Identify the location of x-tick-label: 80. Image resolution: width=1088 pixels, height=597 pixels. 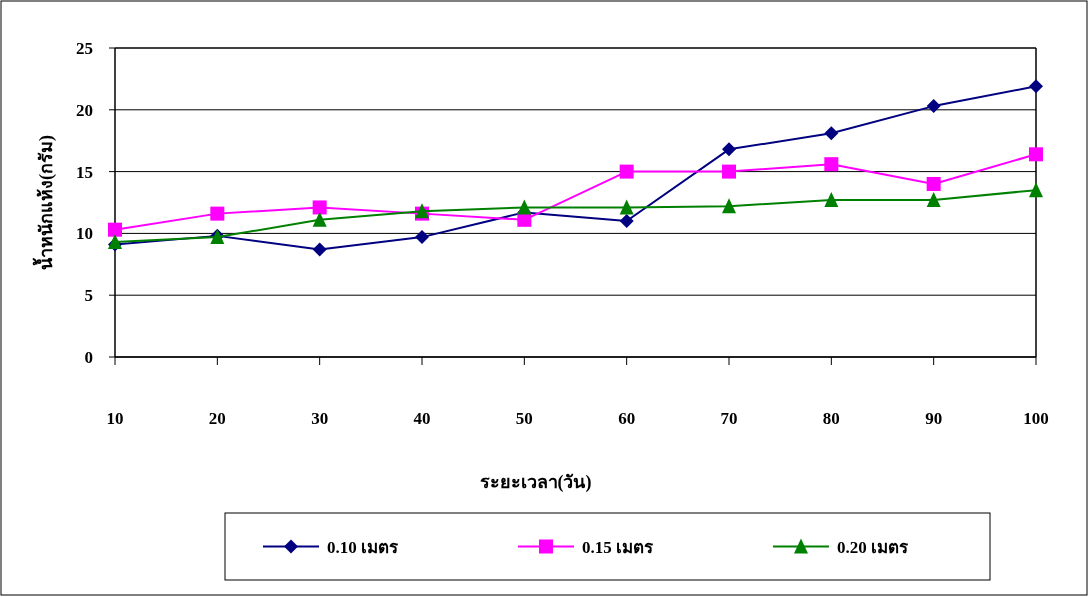
(831, 418).